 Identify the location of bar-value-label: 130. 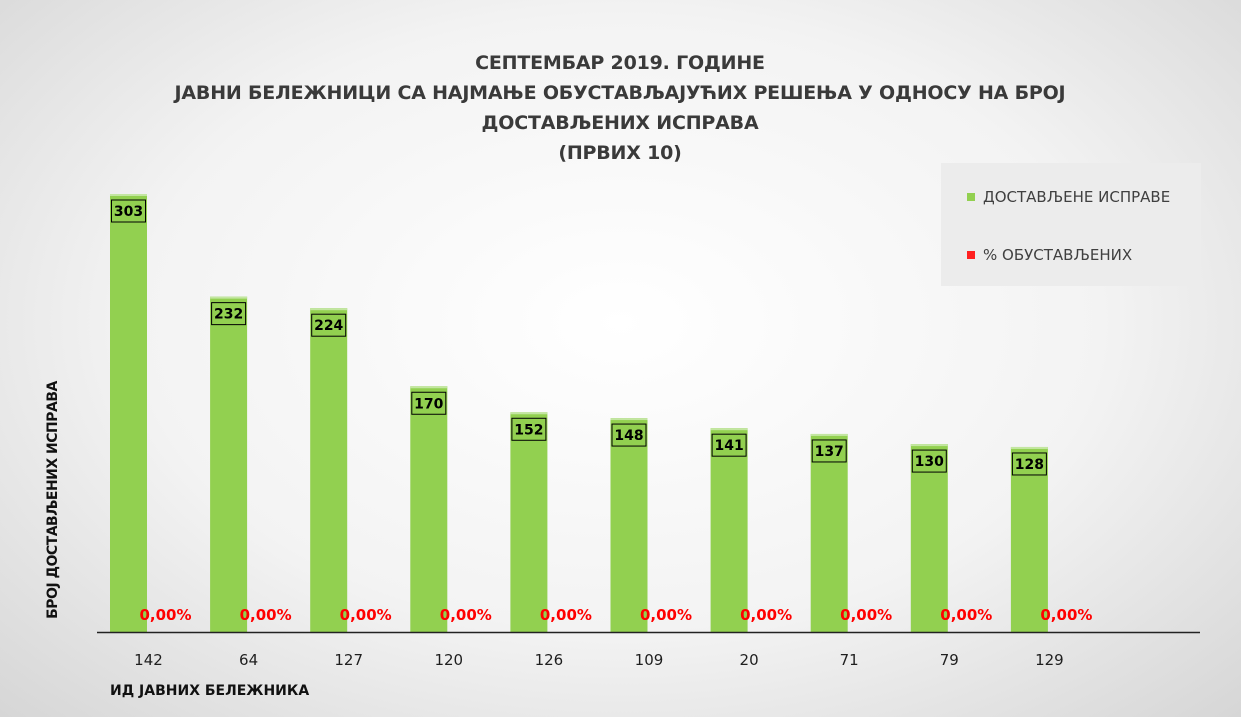
(929, 462).